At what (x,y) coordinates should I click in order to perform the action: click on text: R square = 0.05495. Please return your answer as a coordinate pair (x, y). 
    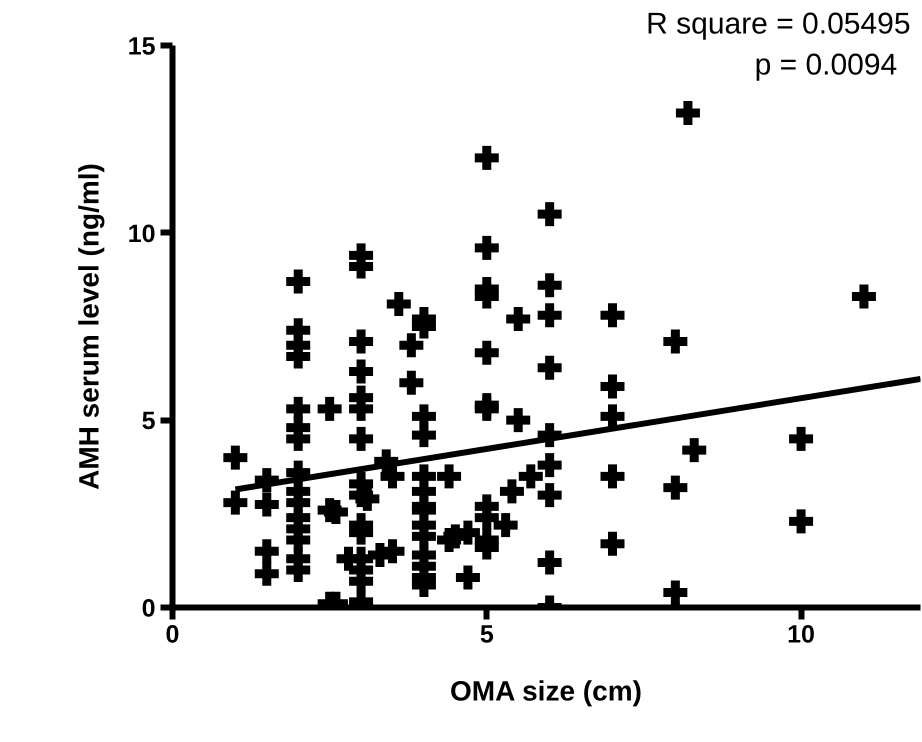
    Looking at the image, I should click on (778, 24).